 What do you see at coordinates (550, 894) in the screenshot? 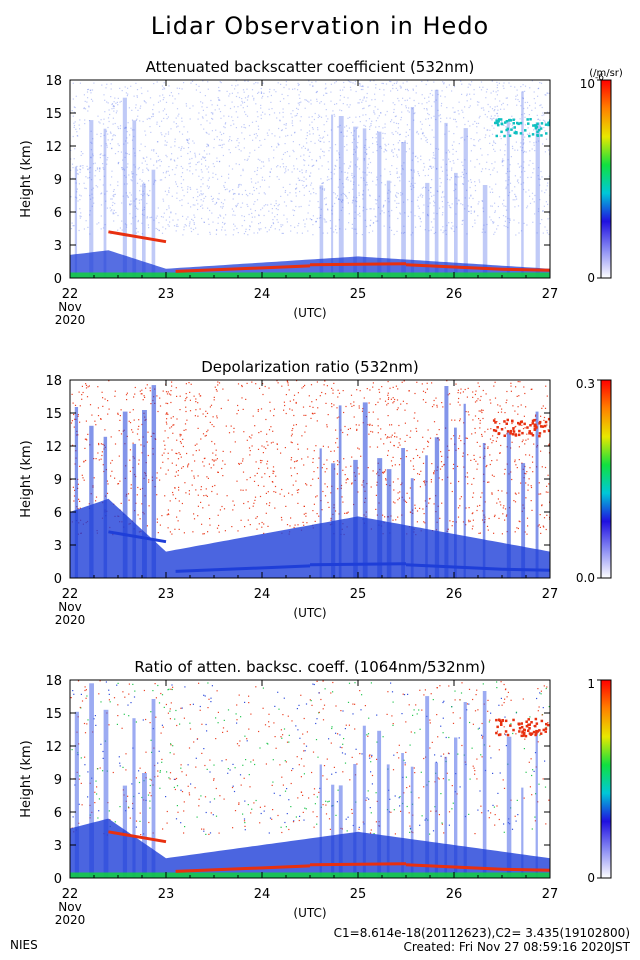
I see `x-tick-label: 27` at bounding box center [550, 894].